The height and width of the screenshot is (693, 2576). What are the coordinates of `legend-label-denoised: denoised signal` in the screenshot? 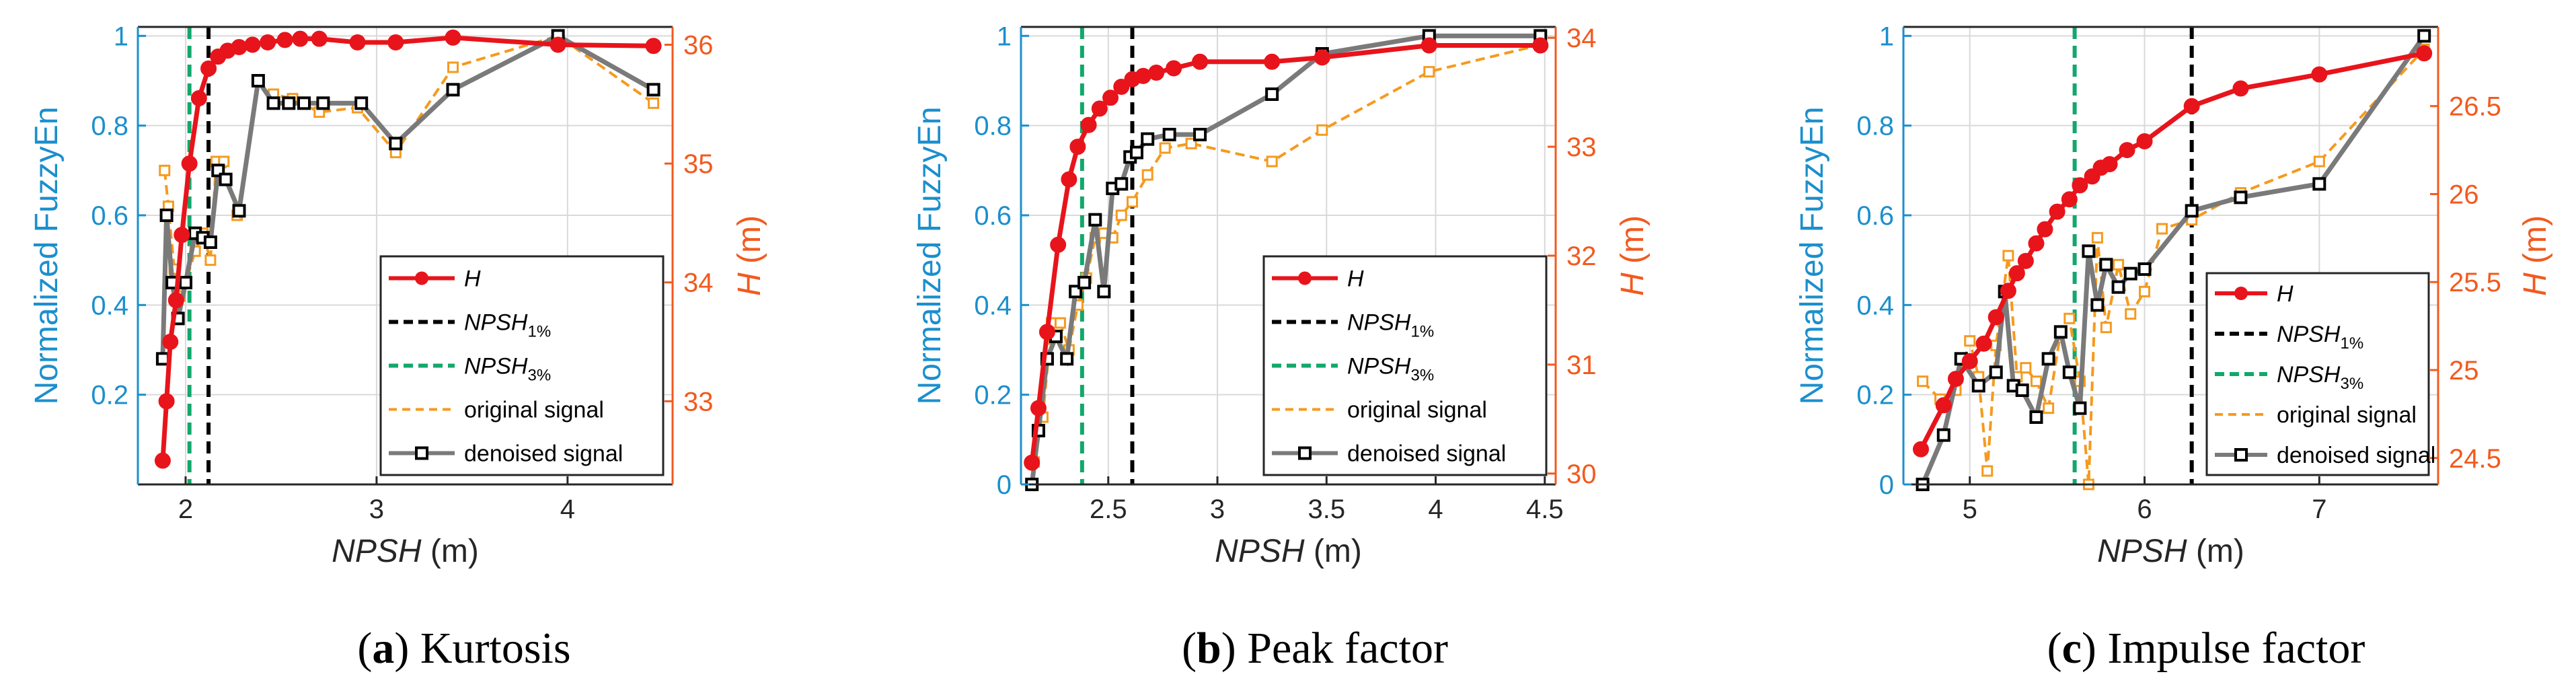 It's located at (543, 454).